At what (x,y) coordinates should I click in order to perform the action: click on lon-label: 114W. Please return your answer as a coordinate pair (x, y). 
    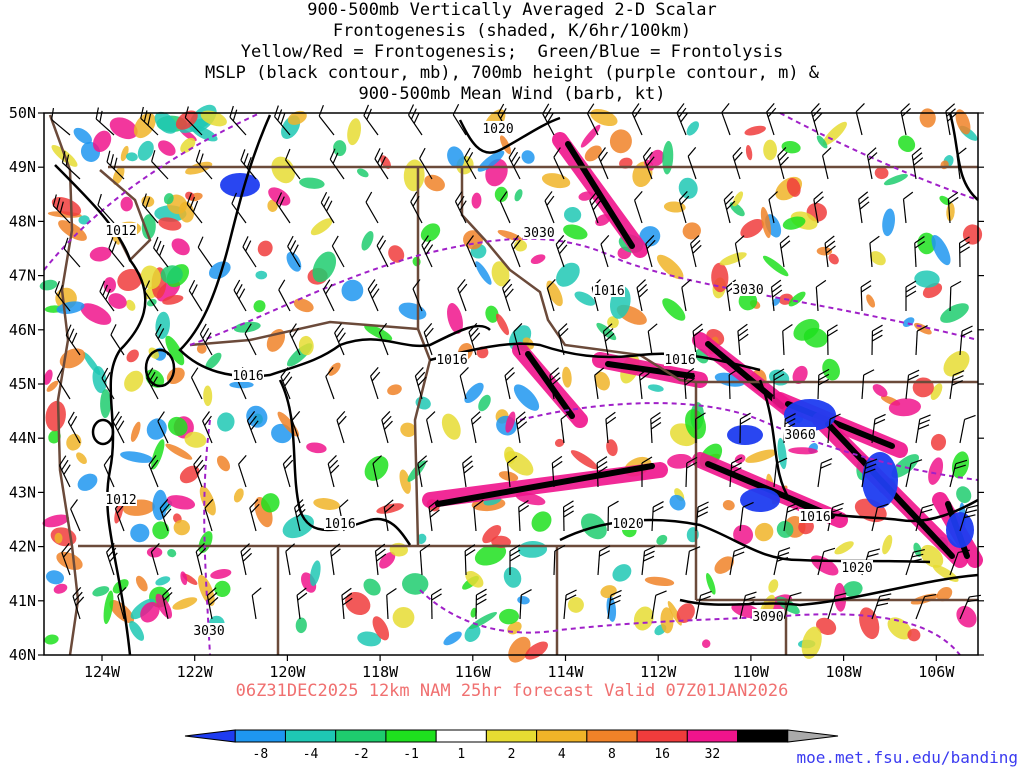
    Looking at the image, I should click on (565, 672).